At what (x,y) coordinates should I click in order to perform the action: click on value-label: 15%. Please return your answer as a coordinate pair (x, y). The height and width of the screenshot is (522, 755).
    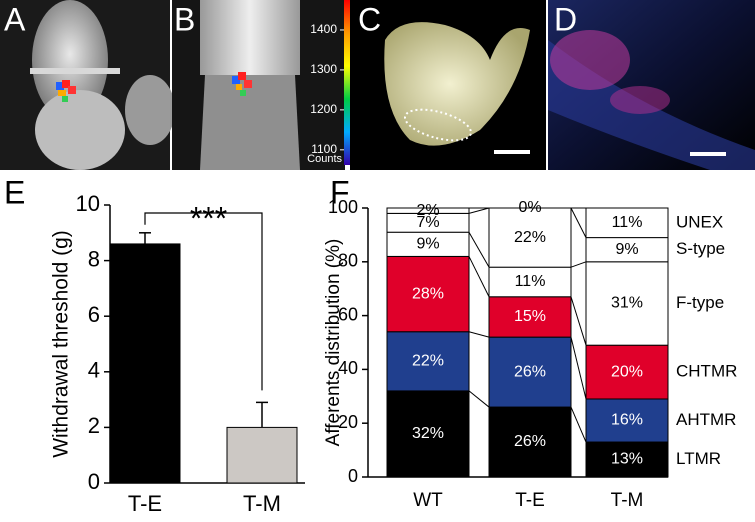
    Looking at the image, I should click on (530, 316).